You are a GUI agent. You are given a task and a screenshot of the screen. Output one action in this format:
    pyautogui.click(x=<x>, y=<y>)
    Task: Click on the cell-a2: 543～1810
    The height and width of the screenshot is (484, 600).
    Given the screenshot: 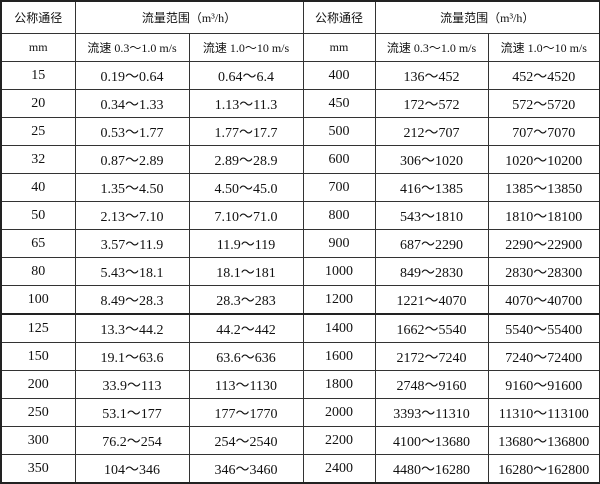 What is the action you would take?
    pyautogui.click(x=431, y=215)
    